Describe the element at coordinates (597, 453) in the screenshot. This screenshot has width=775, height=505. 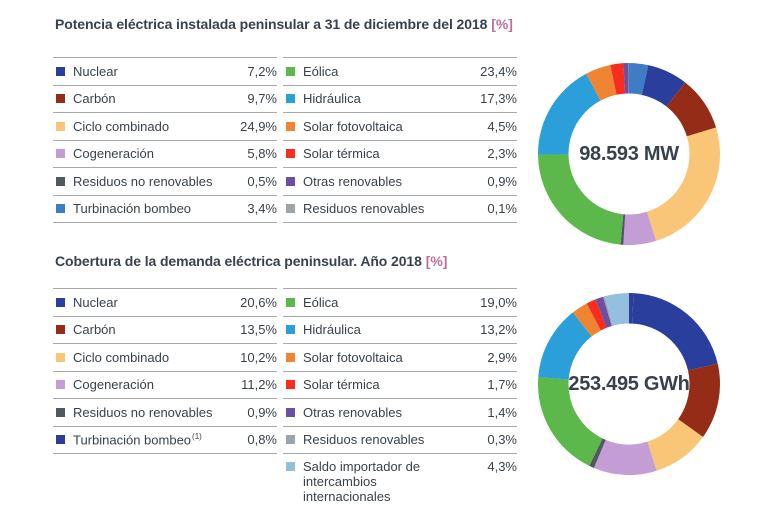
I see `donut-segment-residuos-no-renovables` at that location.